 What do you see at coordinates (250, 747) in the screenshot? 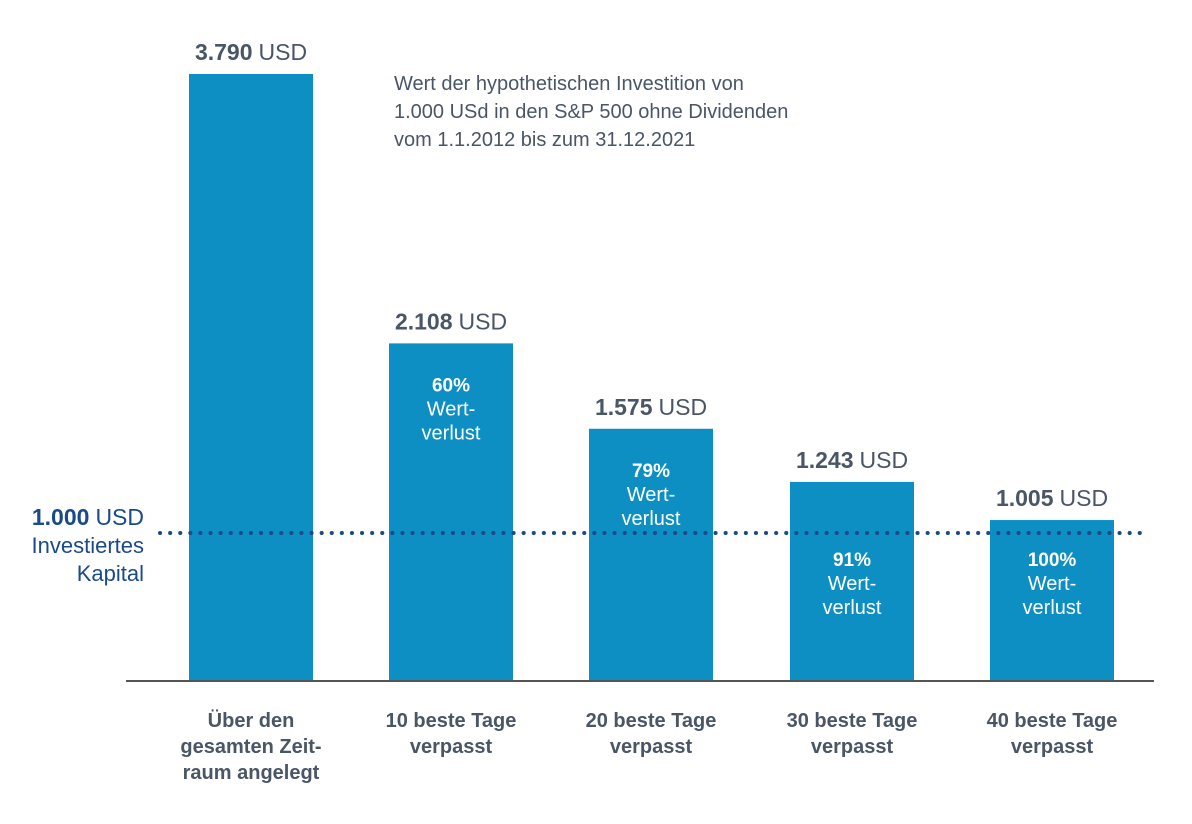
I see `category-label: gesamten Zeit-` at bounding box center [250, 747].